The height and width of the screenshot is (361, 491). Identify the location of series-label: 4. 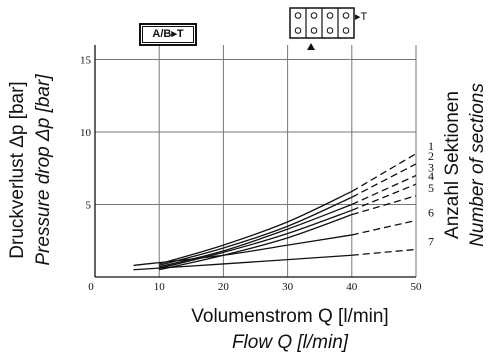
(431, 176).